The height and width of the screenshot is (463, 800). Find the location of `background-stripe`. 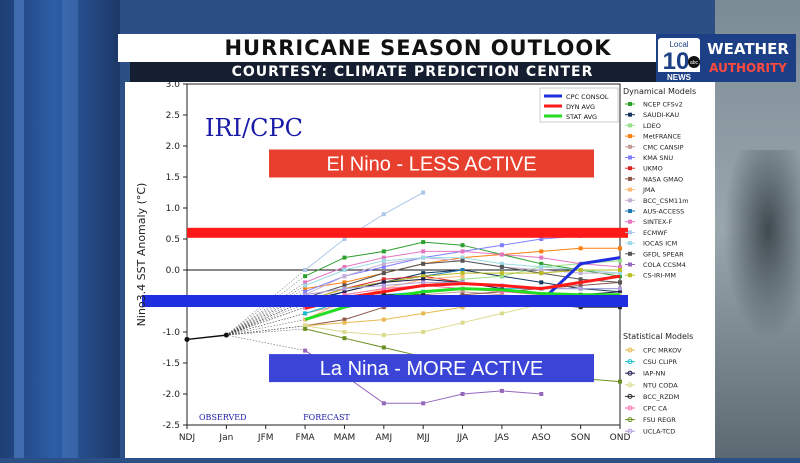

background-stripe is located at coordinates (70, 229).